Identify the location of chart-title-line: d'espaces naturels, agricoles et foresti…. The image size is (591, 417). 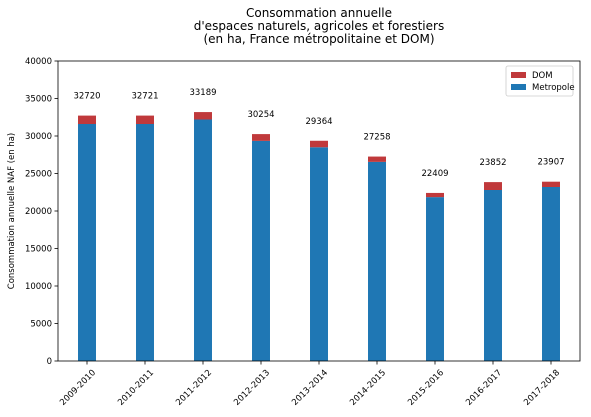
(319, 26).